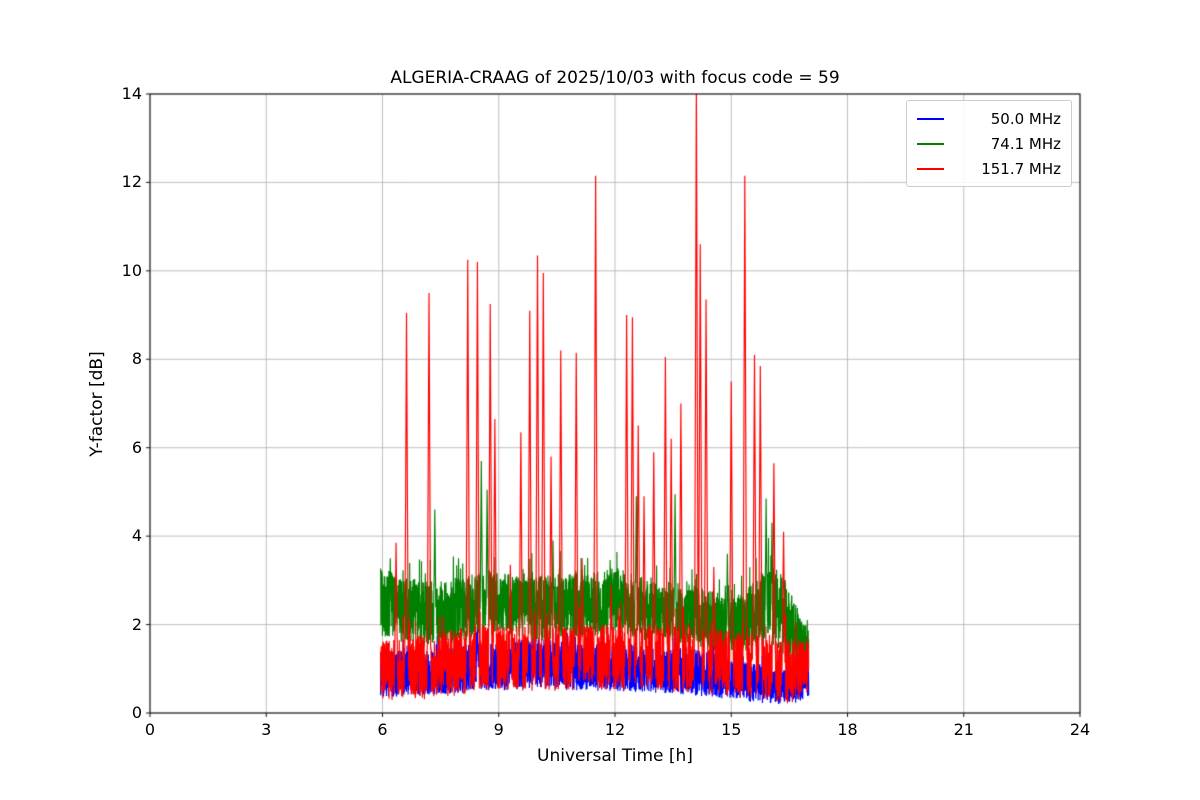  Describe the element at coordinates (498, 729) in the screenshot. I see `x-tick-label: 9` at that location.